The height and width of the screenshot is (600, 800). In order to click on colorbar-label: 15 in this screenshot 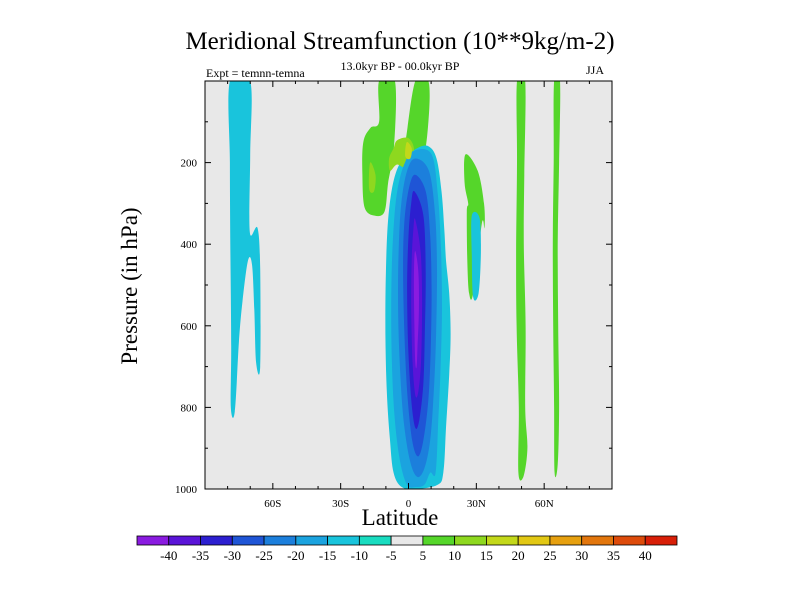, I will do `click(486, 555)`.